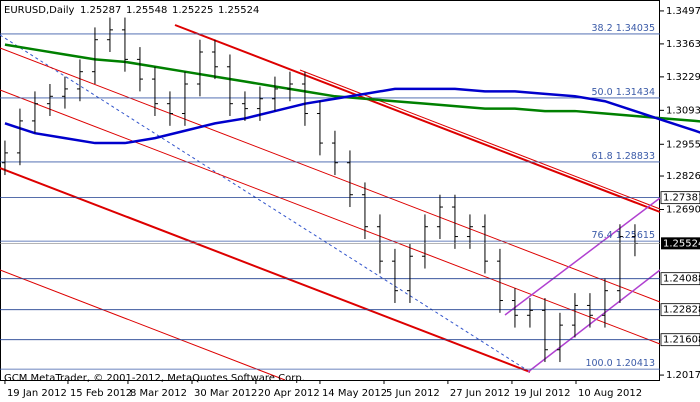  What do you see at coordinates (598, 363) in the screenshot?
I see `fib-level: 100.0` at bounding box center [598, 363].